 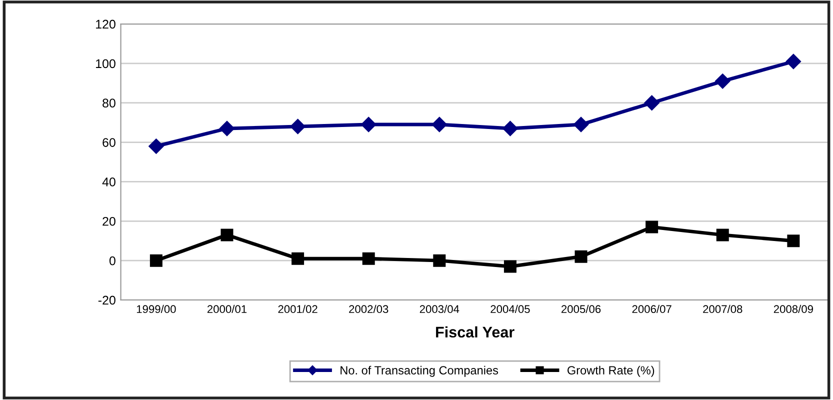 What do you see at coordinates (109, 221) in the screenshot?
I see `y-tick-label: 20` at bounding box center [109, 221].